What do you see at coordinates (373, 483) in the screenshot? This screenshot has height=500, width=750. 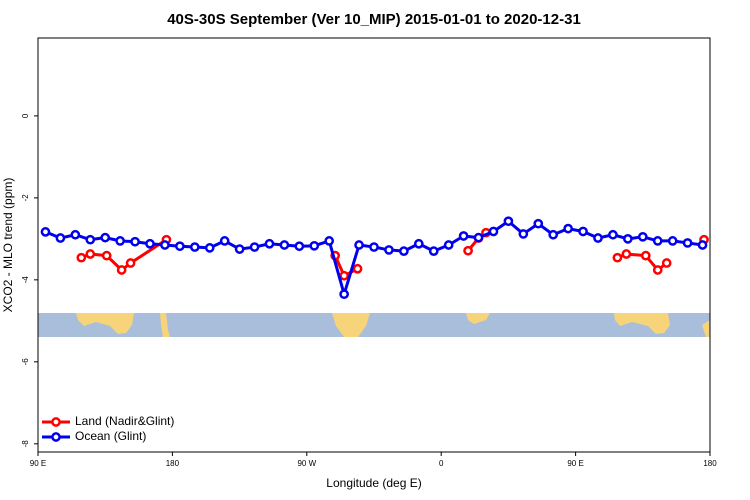 I see `x-axis-label: Longitude (deg E)` at bounding box center [373, 483].